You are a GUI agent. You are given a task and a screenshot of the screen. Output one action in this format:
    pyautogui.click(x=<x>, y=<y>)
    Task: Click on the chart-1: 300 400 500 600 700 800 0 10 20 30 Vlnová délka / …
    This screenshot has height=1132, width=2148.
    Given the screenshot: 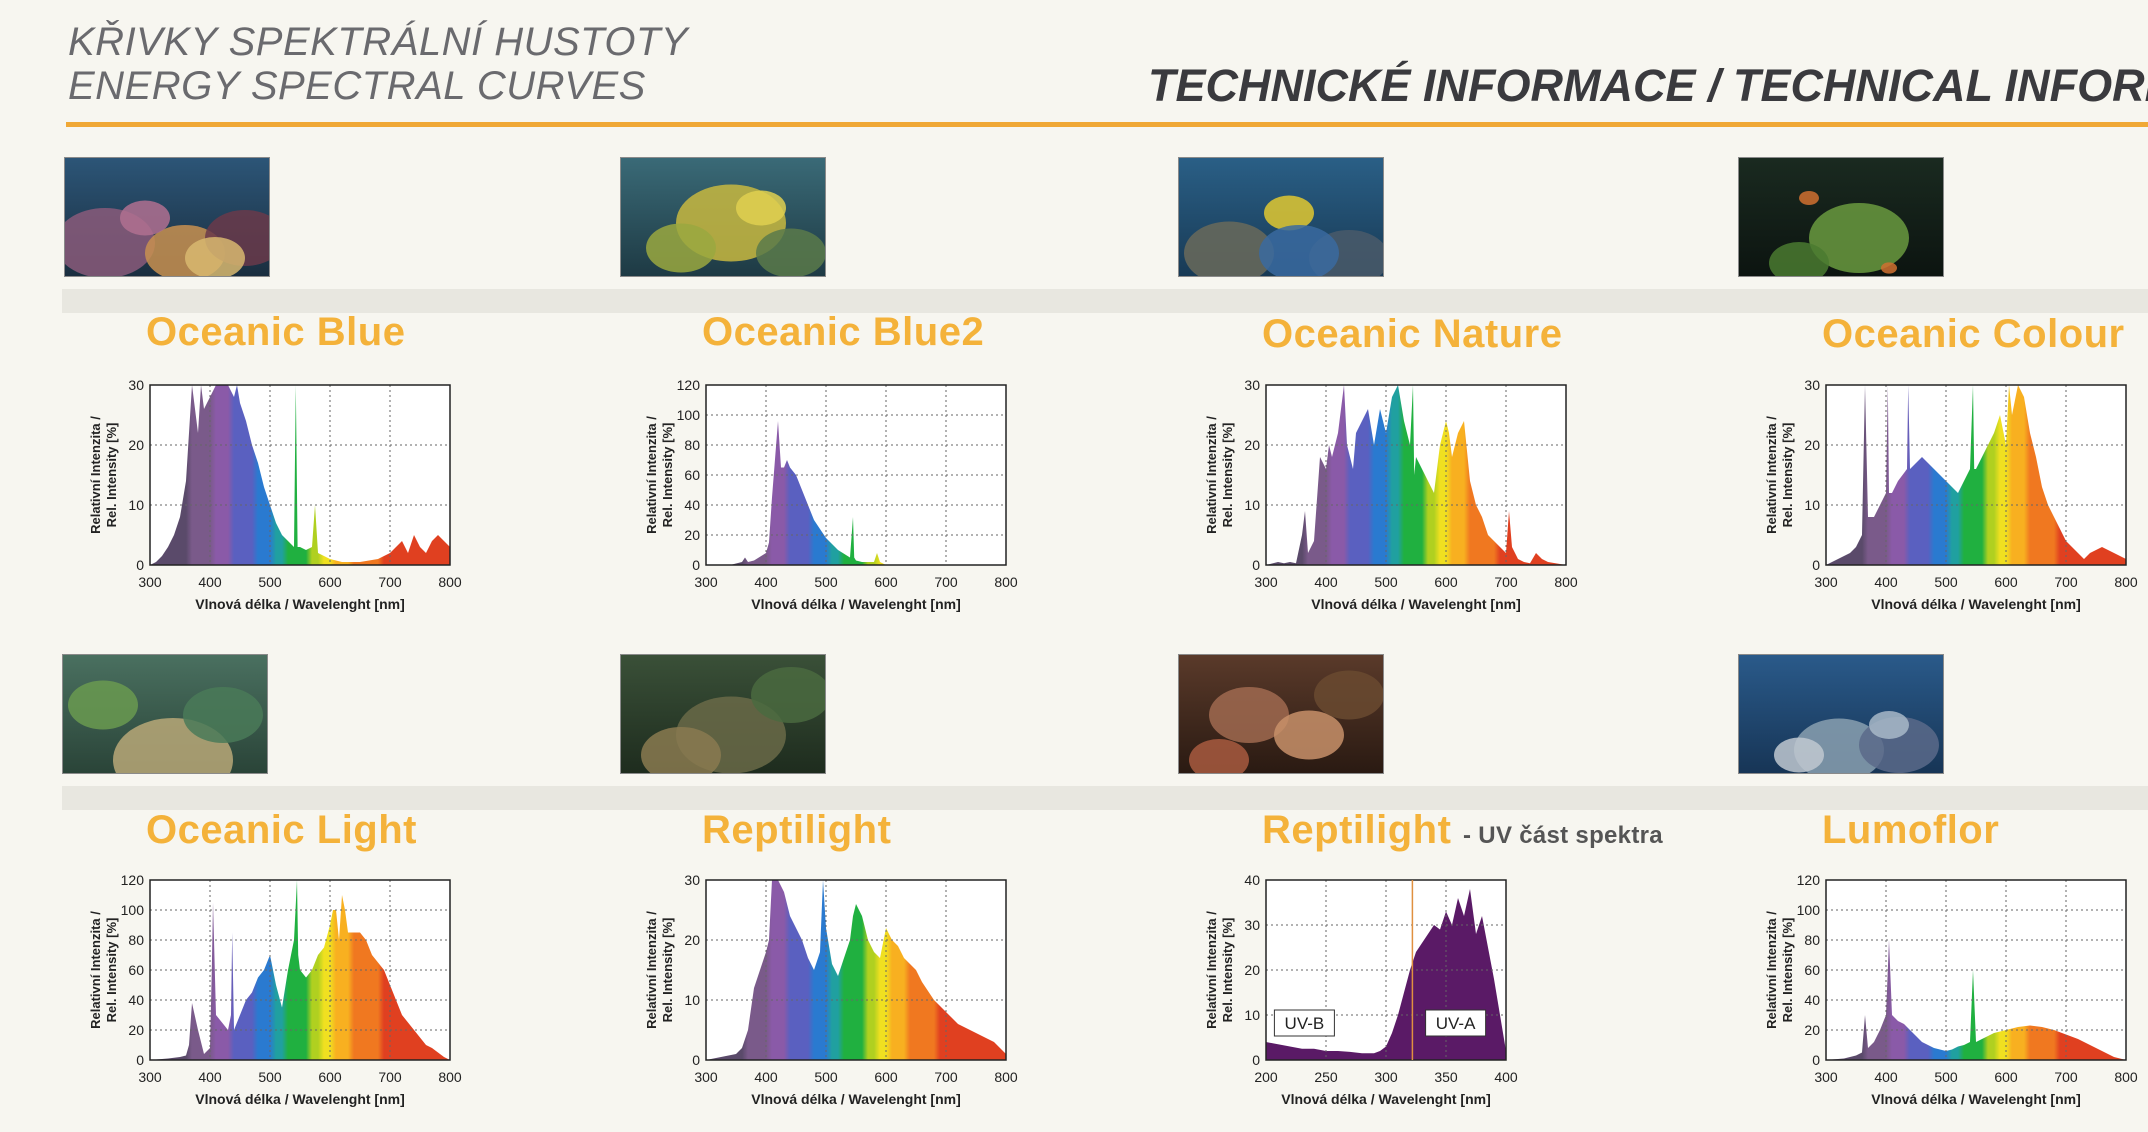 What is the action you would take?
    pyautogui.click(x=300, y=493)
    